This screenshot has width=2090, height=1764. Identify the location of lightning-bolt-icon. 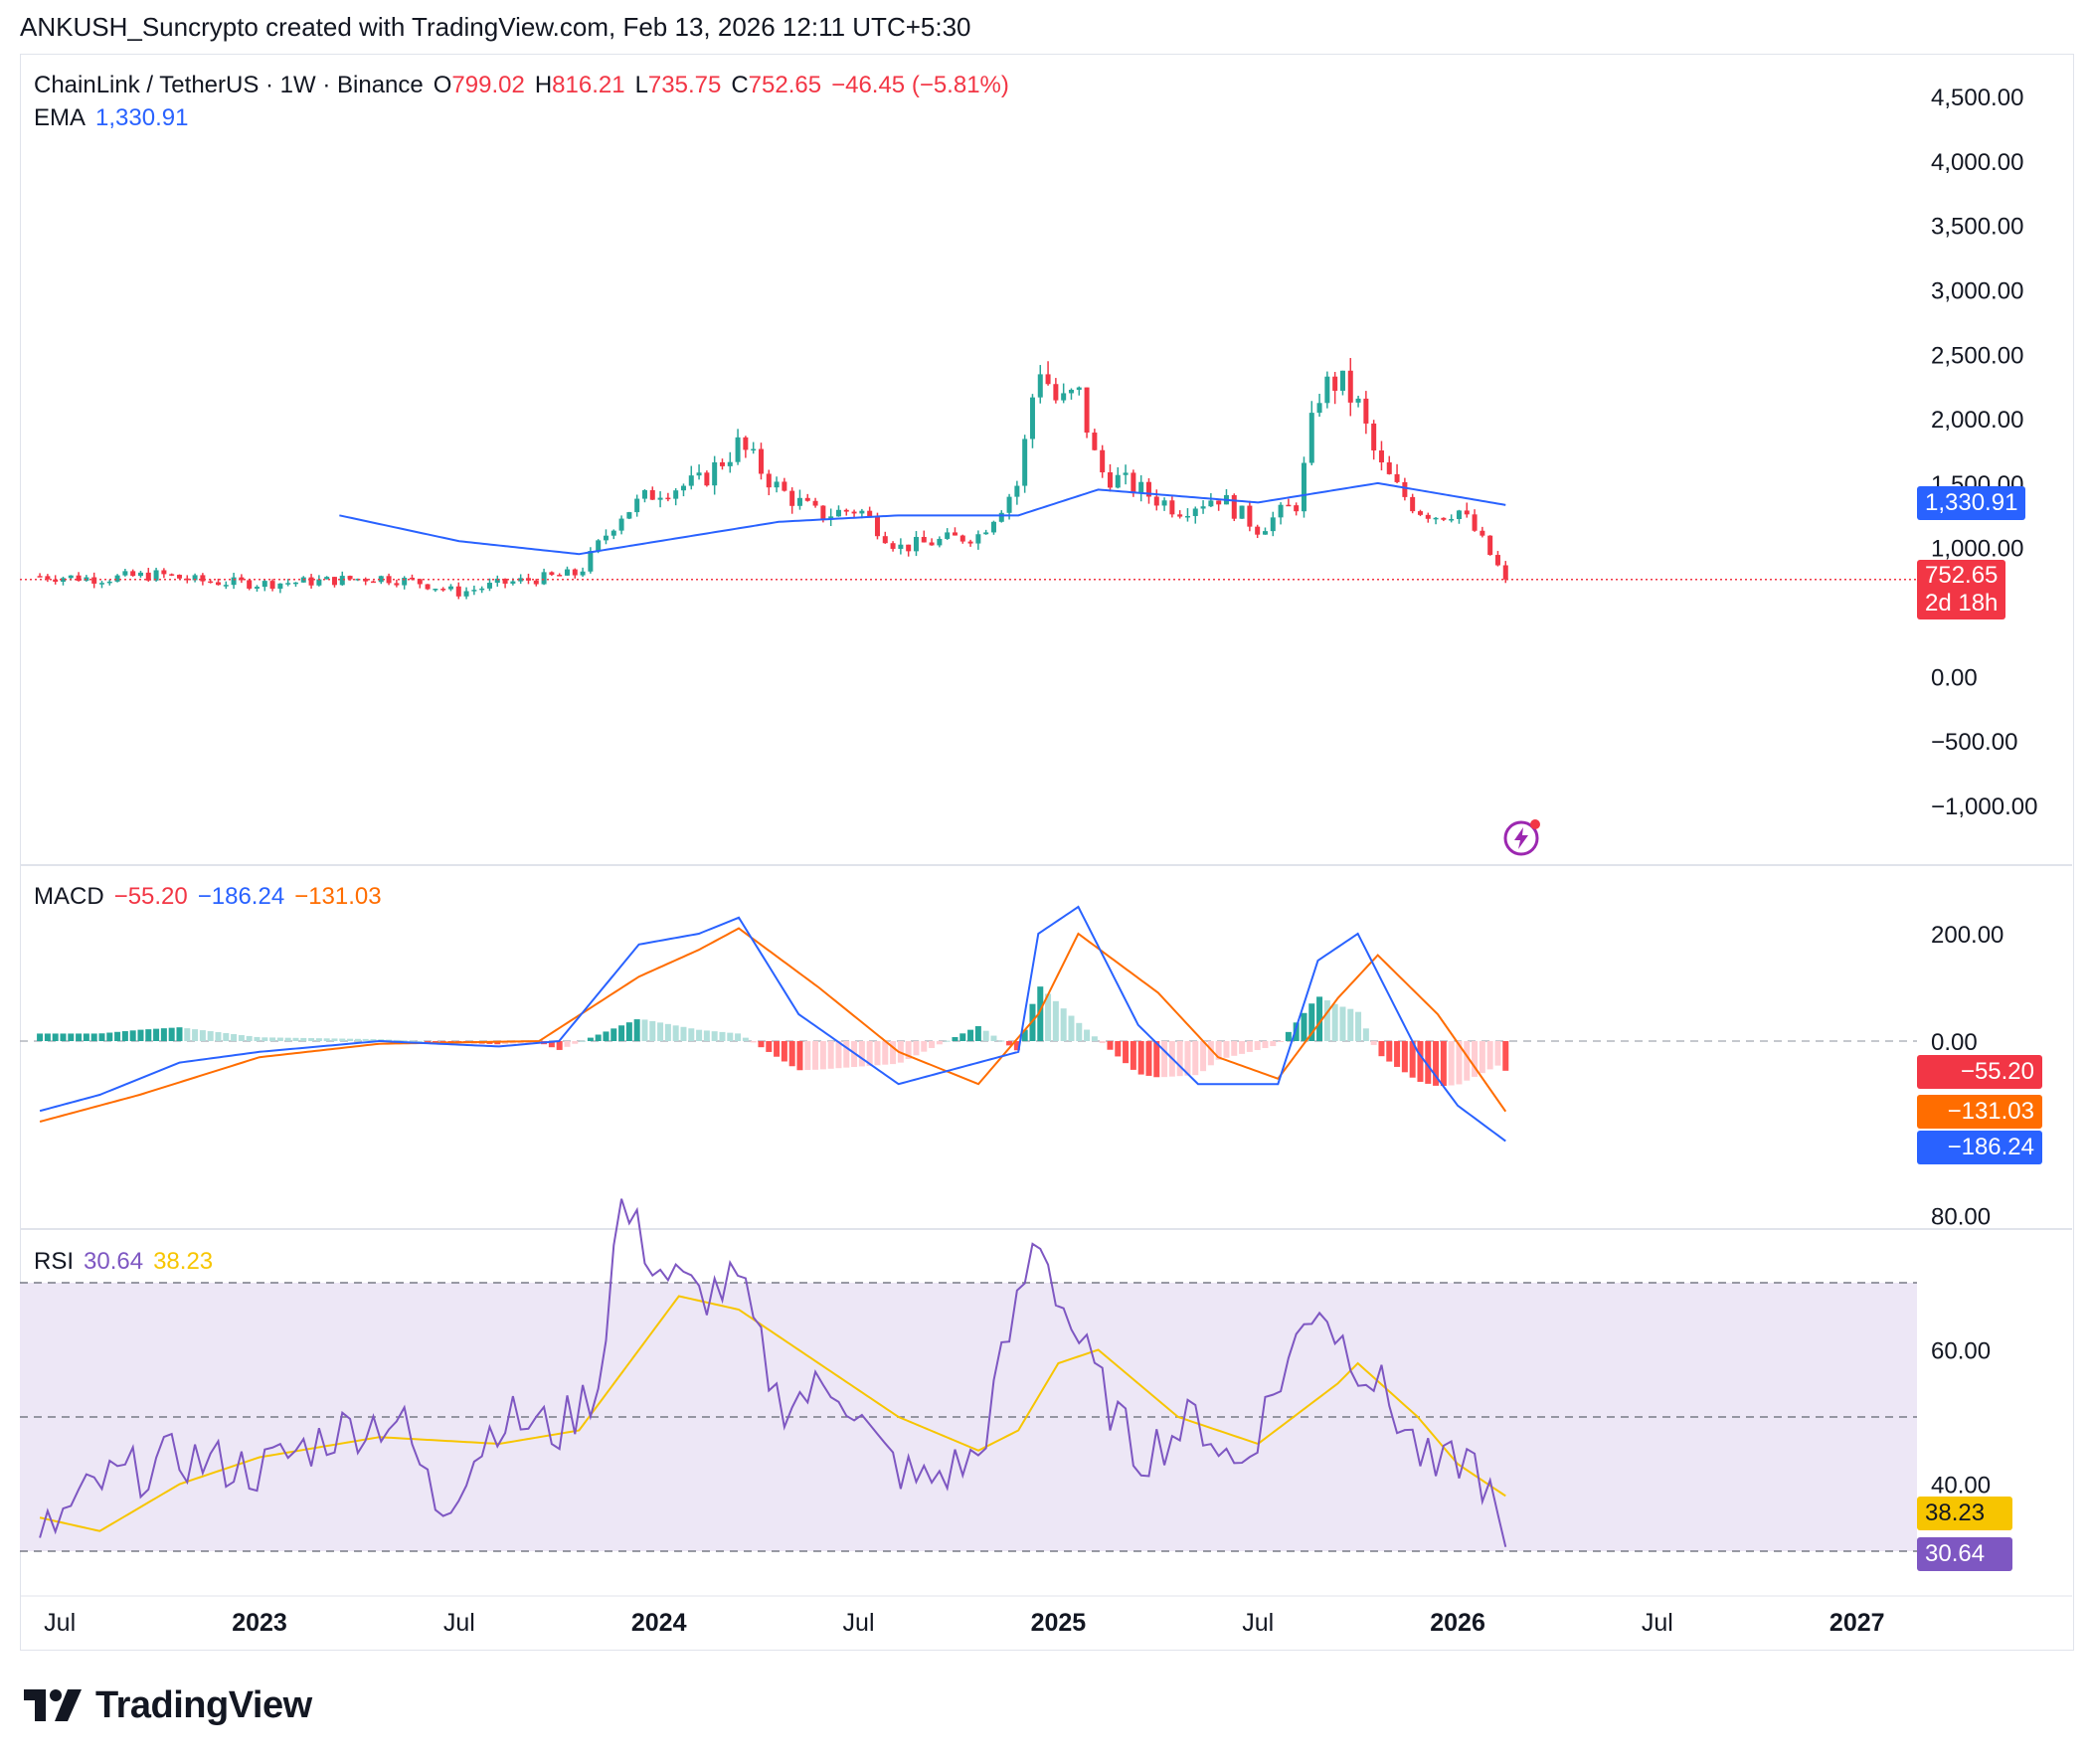
(1521, 837).